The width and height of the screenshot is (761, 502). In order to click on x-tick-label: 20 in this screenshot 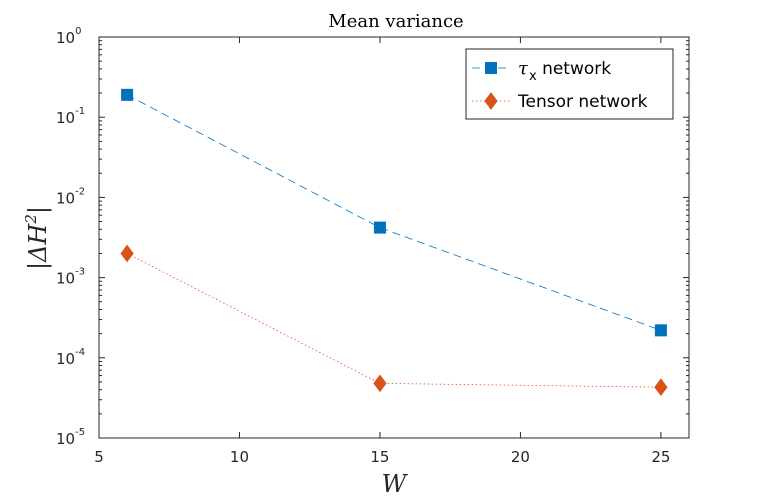, I will do `click(520, 457)`.